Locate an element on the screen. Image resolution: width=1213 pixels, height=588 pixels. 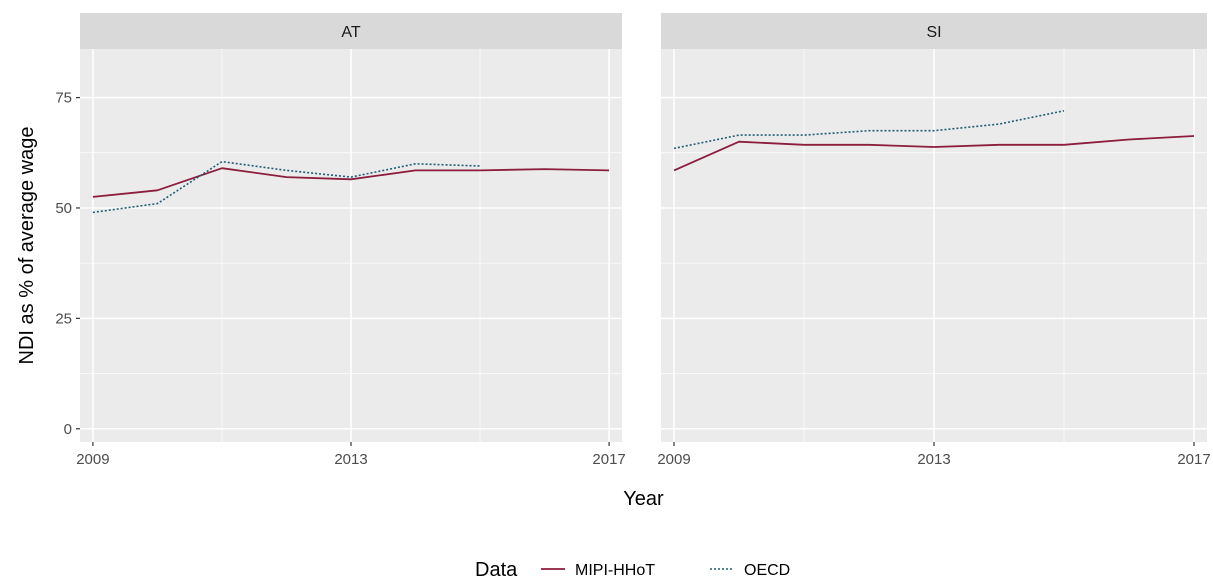
legend-title: Data is located at coordinates (496, 570).